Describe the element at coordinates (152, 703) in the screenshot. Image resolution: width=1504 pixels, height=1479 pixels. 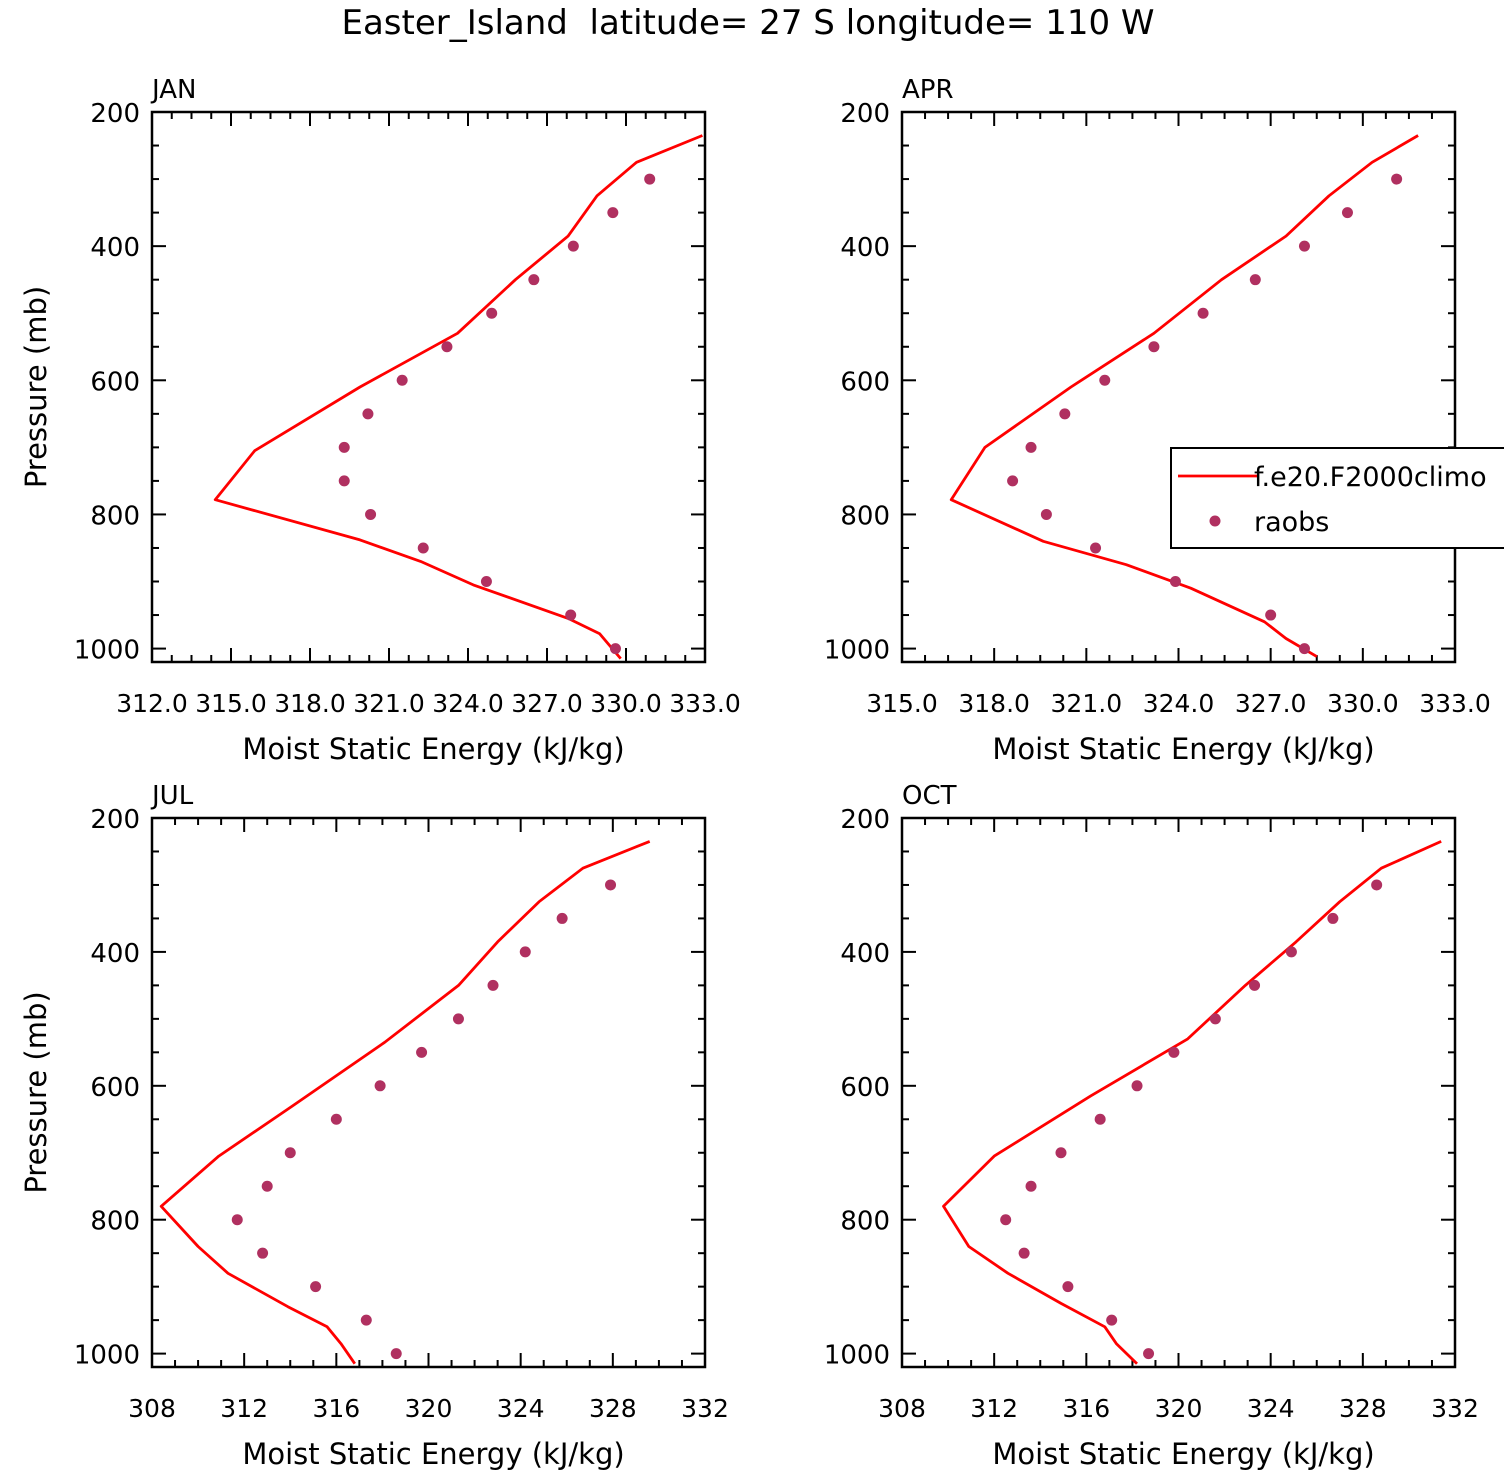
I see `x-tick-label: 312.0` at that location.